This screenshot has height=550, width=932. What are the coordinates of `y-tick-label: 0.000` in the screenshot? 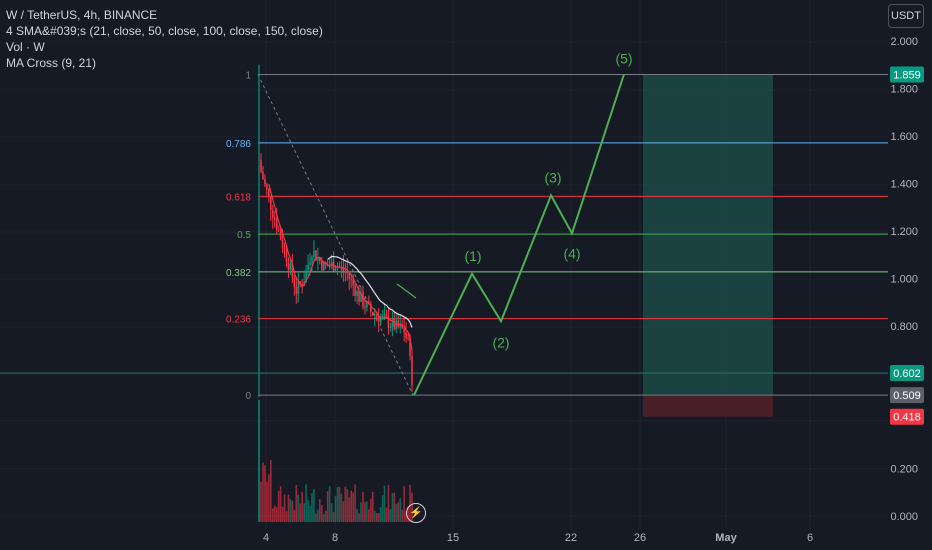 It's located at (904, 517).